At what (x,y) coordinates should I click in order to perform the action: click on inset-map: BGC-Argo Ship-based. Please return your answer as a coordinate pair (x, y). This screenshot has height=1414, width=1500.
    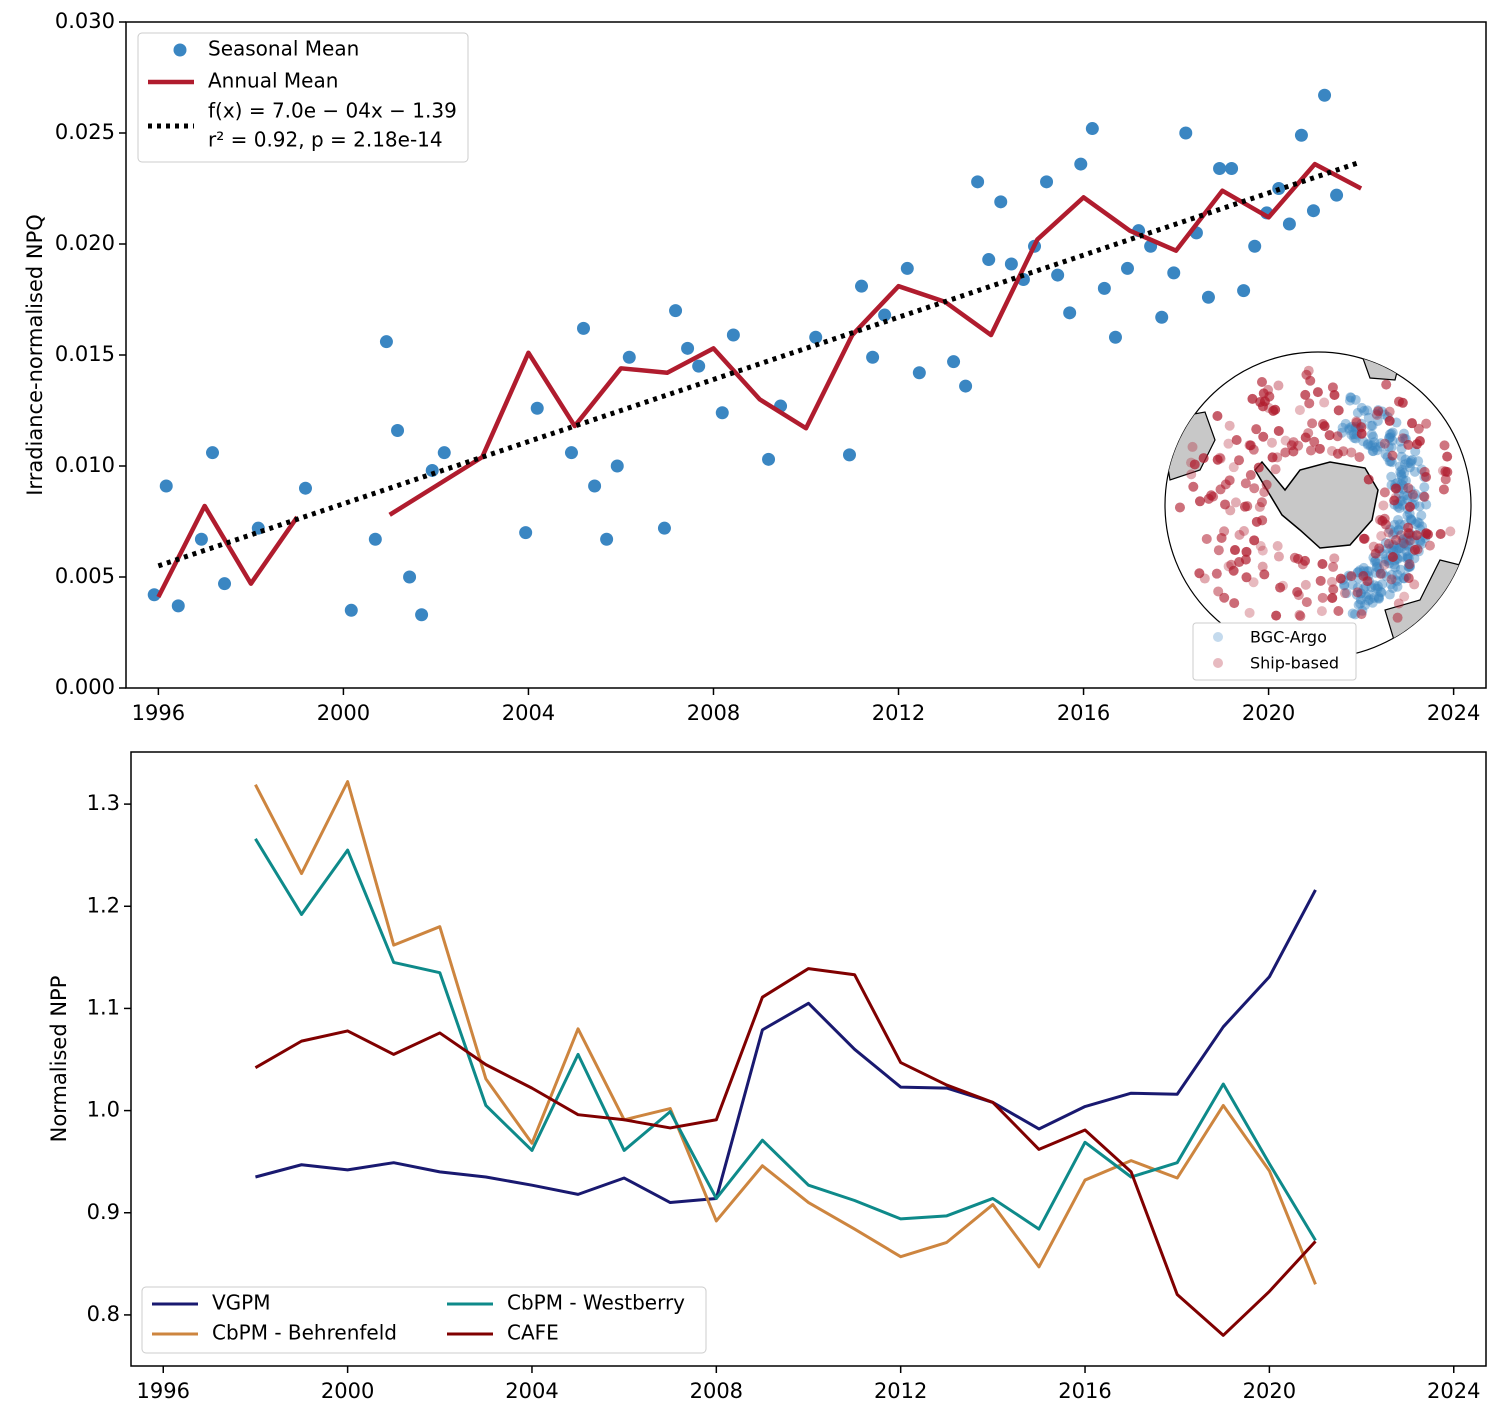
    Looking at the image, I should click on (1318, 516).